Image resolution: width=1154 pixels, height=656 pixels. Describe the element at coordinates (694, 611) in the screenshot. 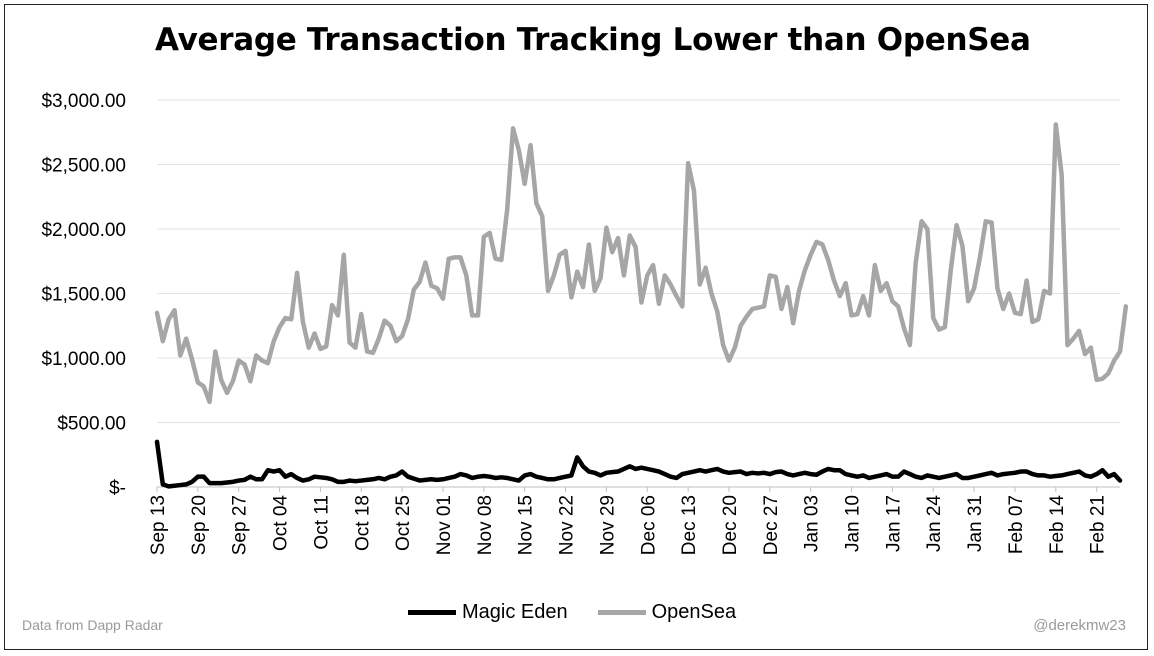

I see `legend-label-opensea: OpenSea` at that location.